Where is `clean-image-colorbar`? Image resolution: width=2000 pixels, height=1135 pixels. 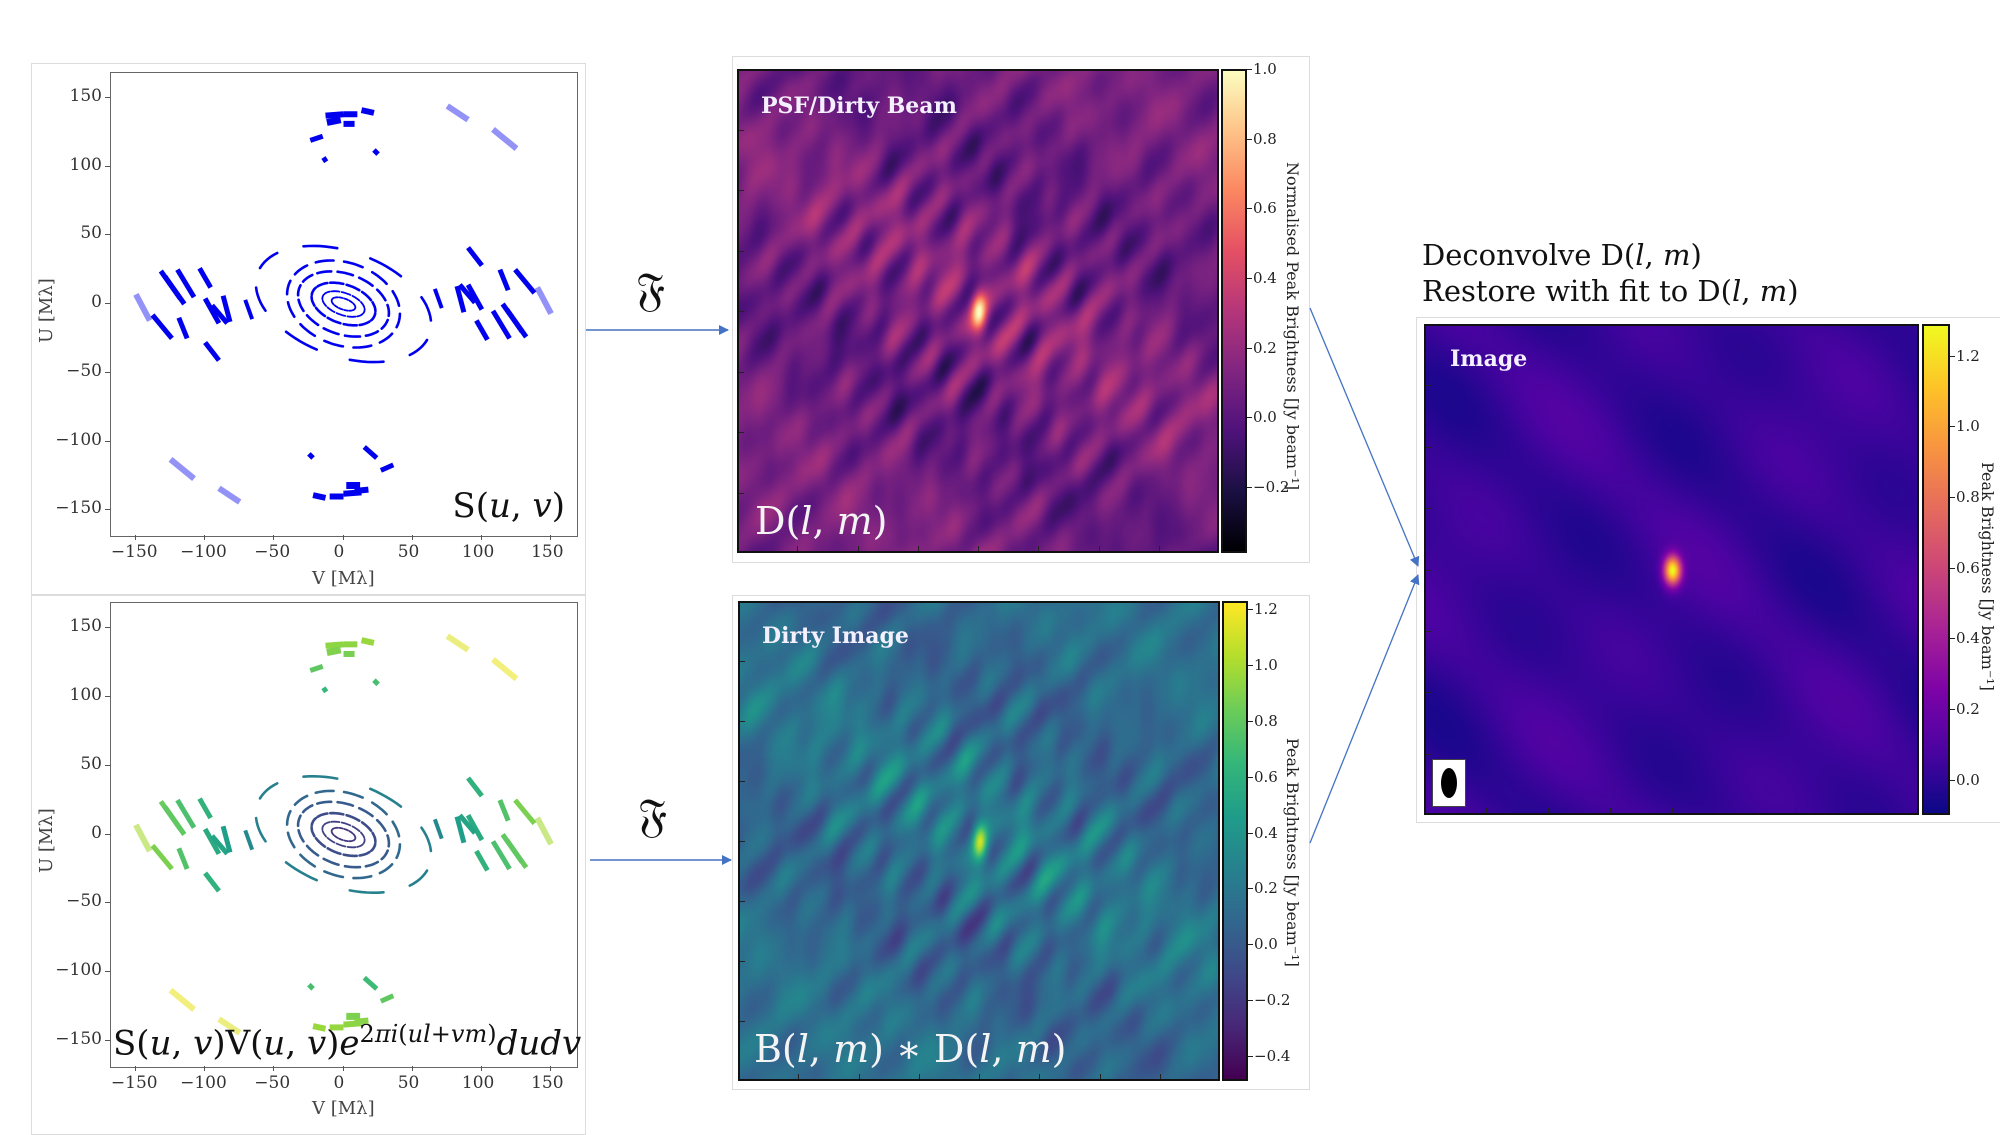 clean-image-colorbar is located at coordinates (1936, 569).